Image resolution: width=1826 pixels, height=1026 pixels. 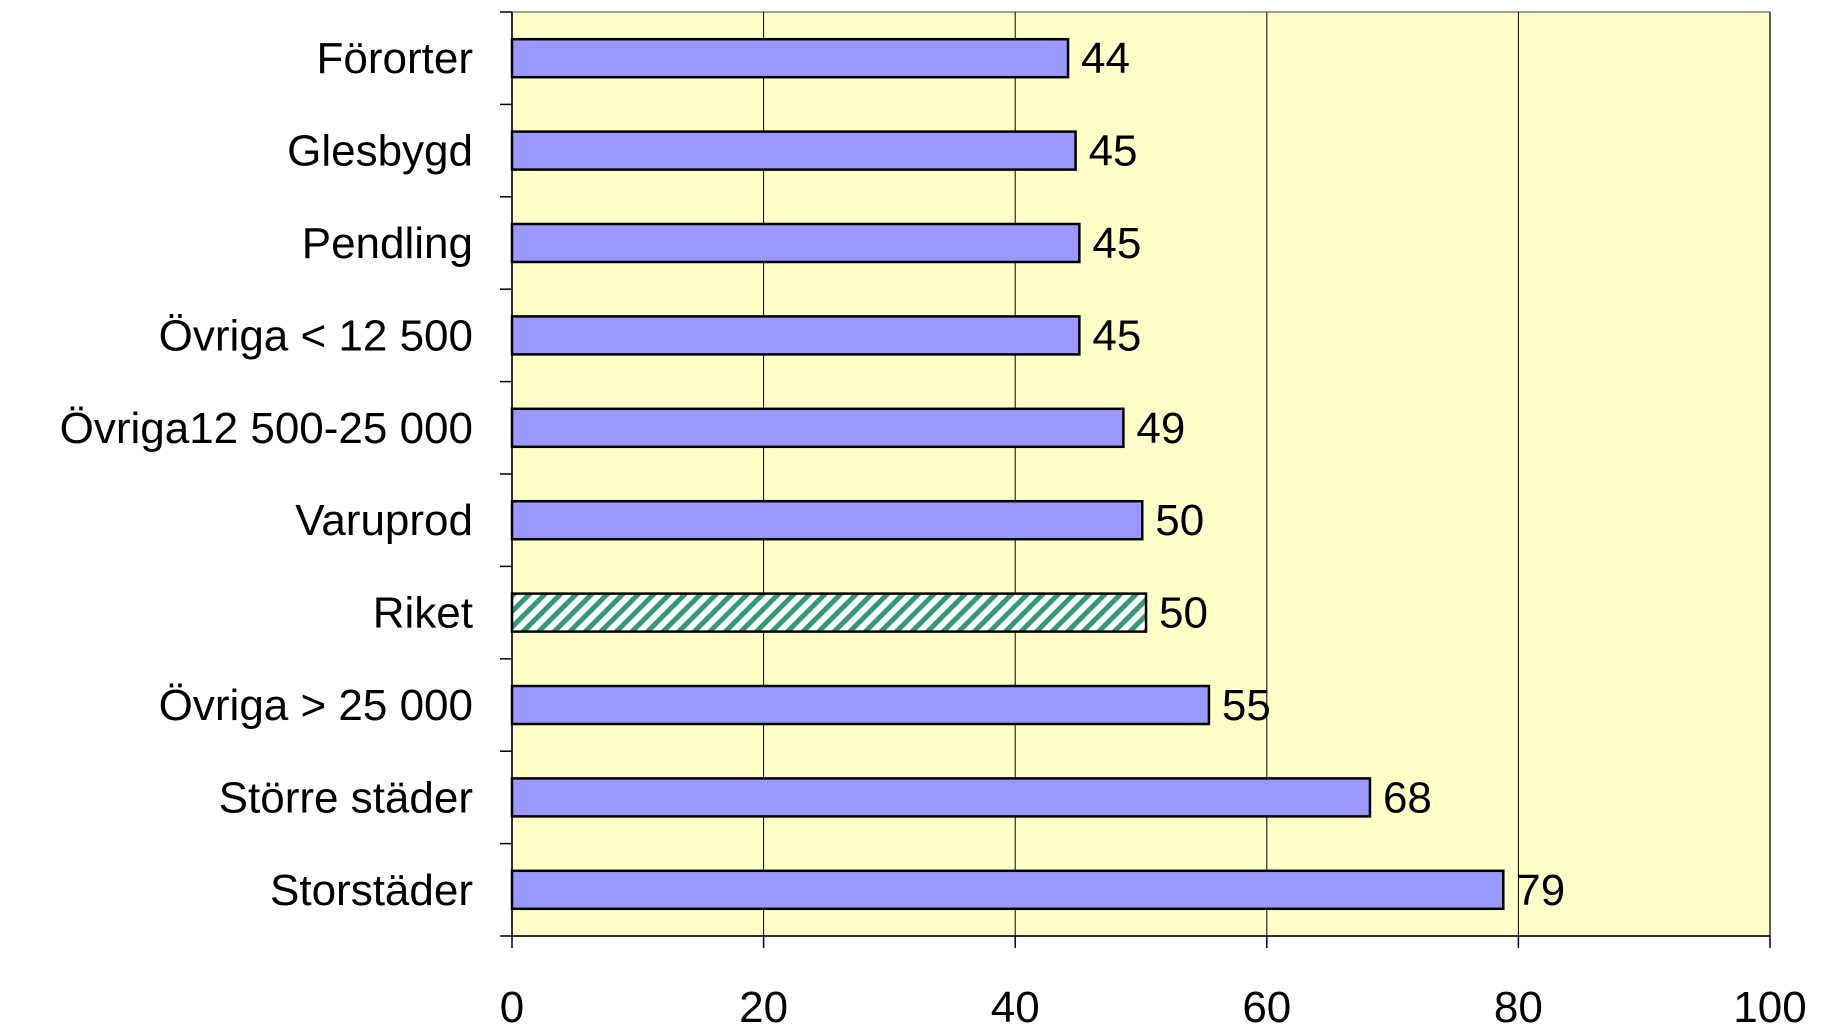 I want to click on x-tick-label: 100, so click(x=1769, y=1004).